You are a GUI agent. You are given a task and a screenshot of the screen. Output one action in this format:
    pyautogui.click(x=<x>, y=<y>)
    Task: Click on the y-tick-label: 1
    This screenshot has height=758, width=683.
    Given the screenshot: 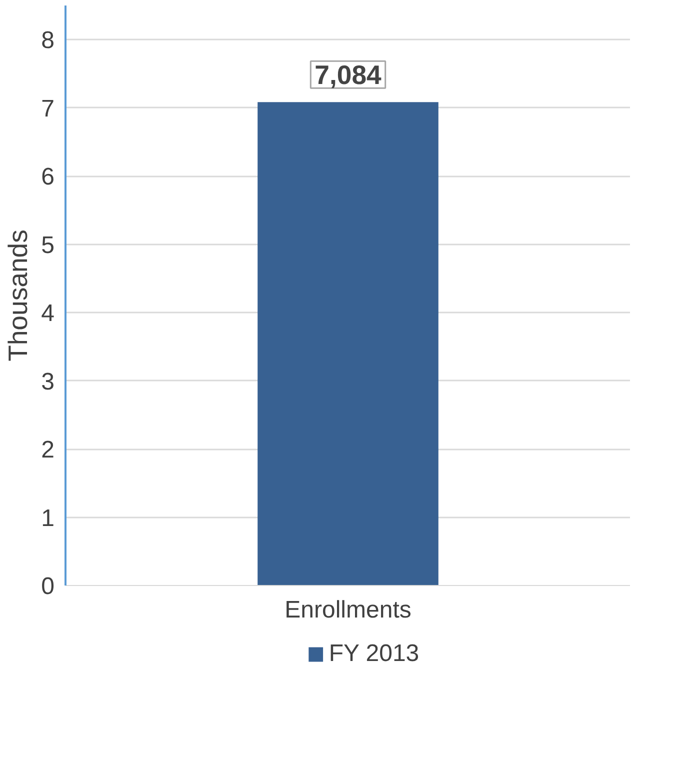 What is the action you would take?
    pyautogui.click(x=48, y=518)
    